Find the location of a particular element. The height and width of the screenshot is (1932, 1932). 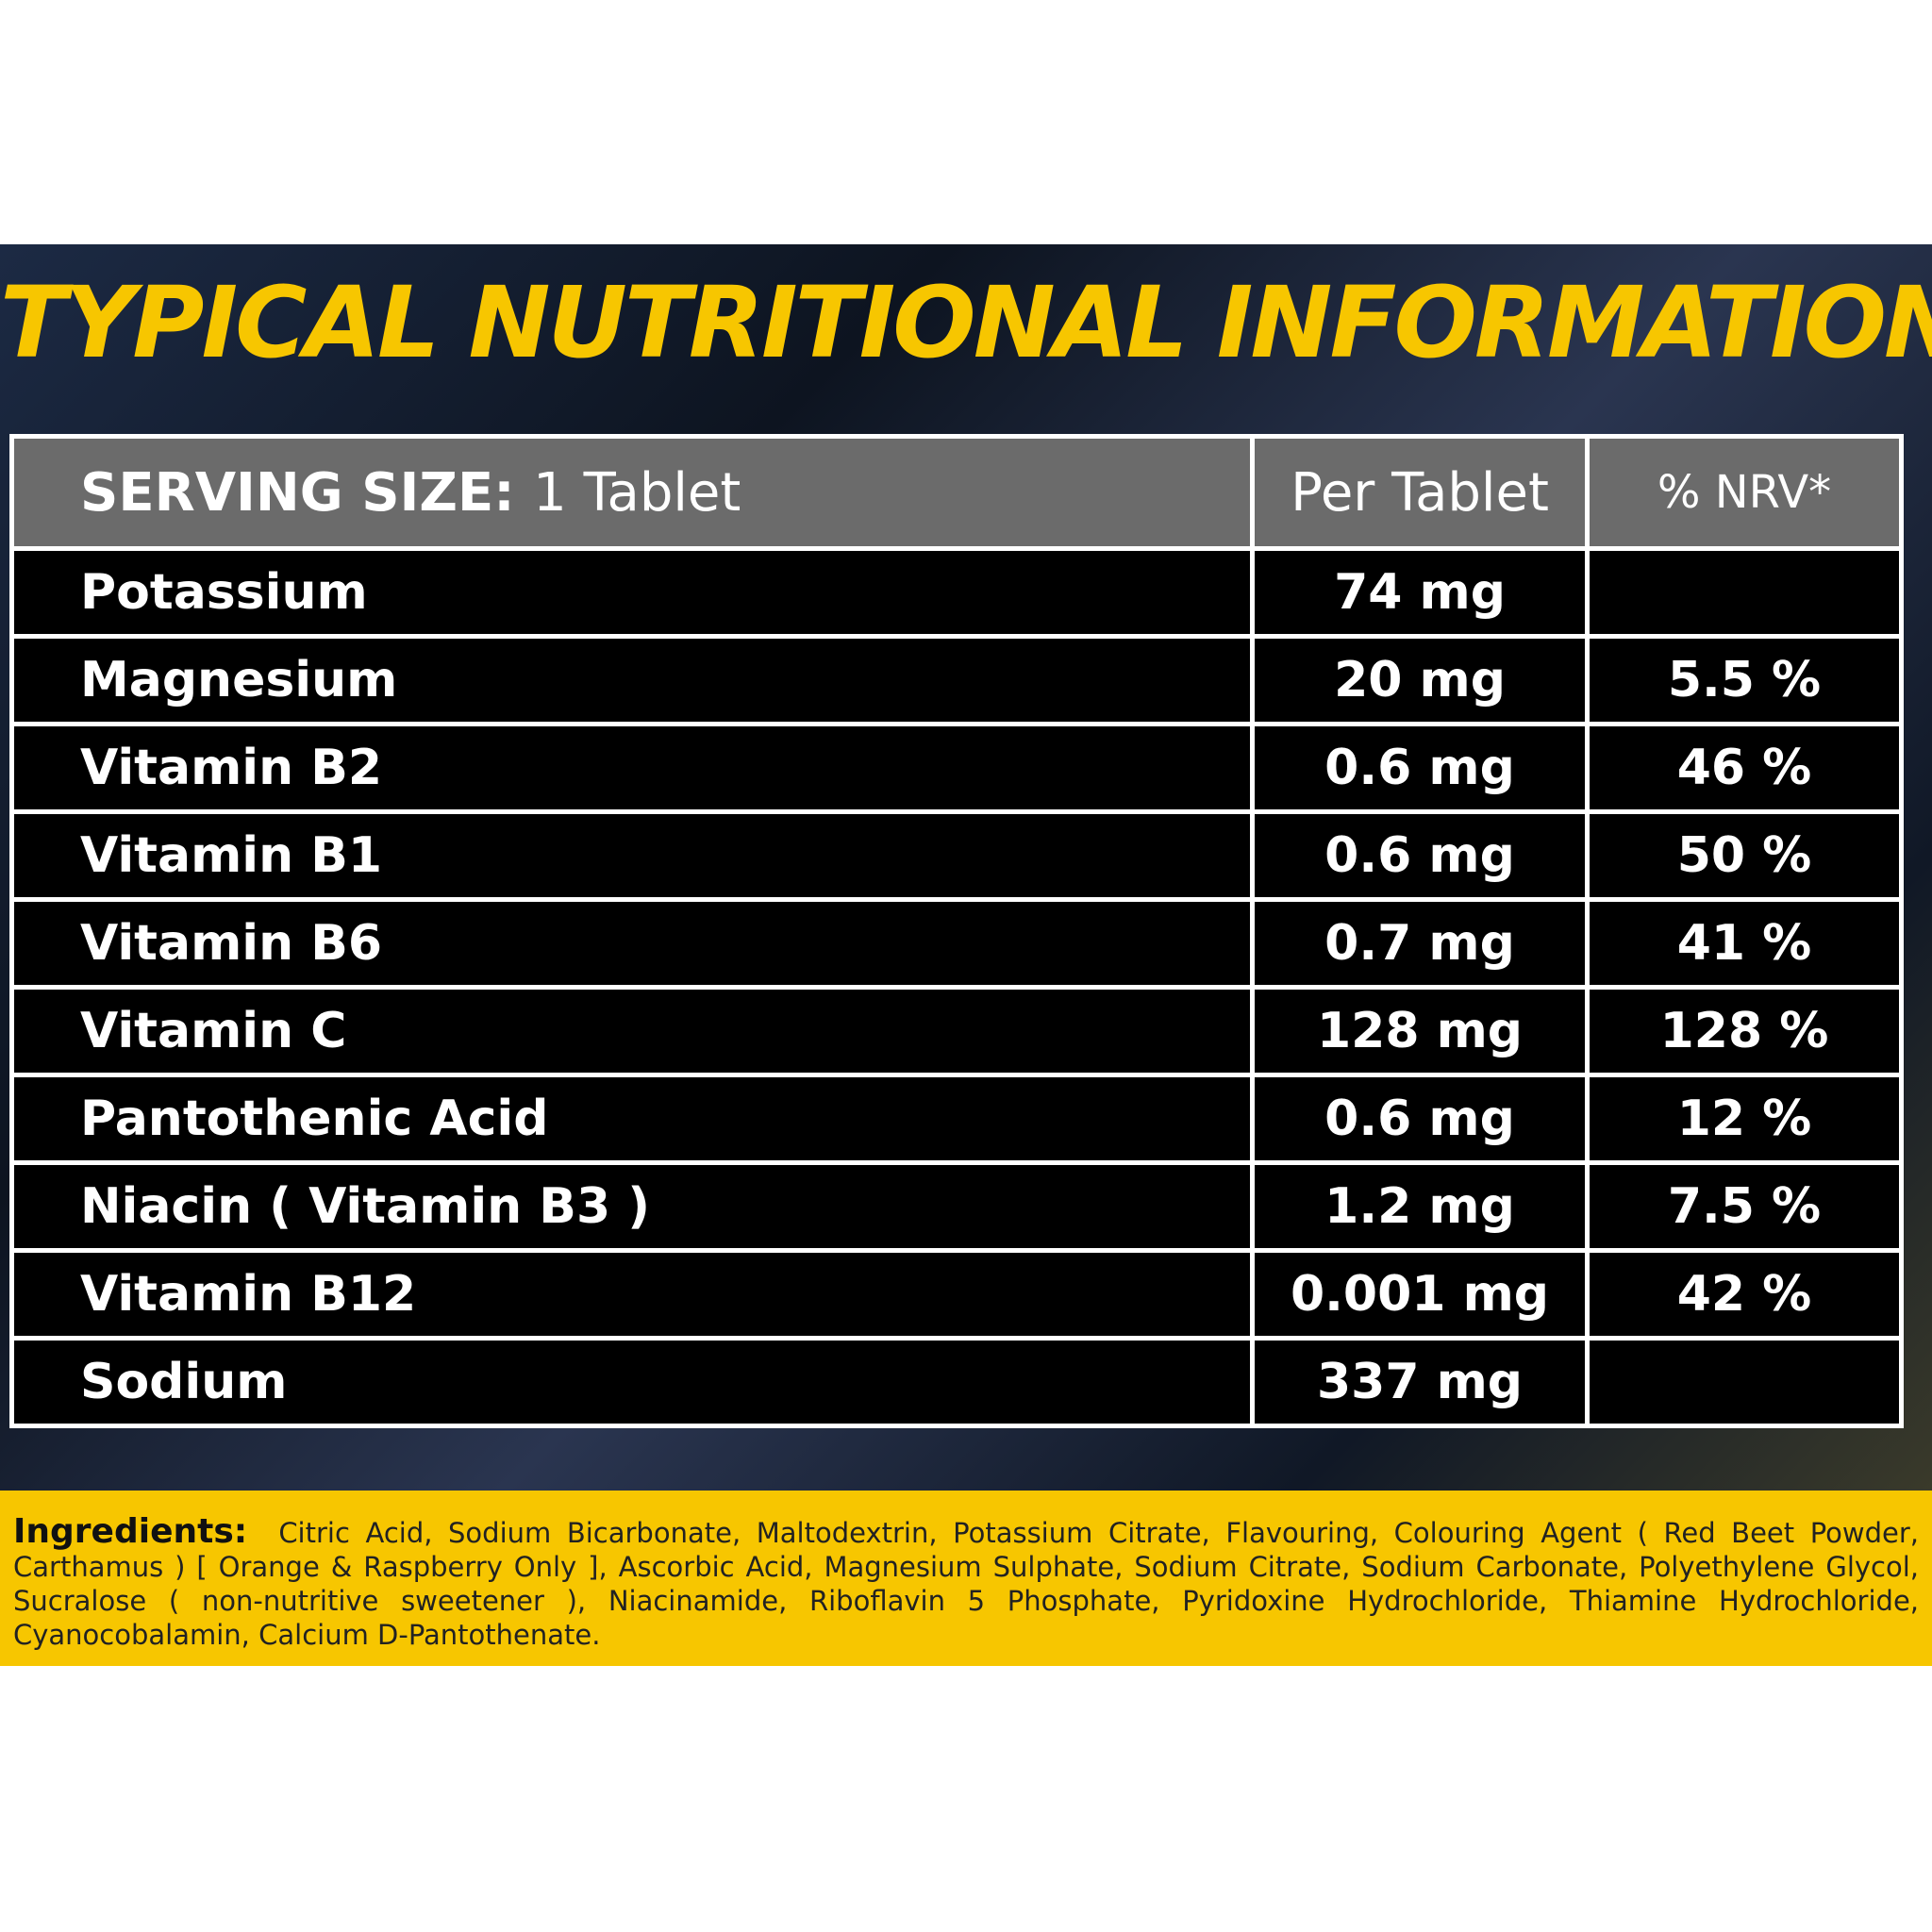

nutrient-name: Potassium is located at coordinates (632, 593).